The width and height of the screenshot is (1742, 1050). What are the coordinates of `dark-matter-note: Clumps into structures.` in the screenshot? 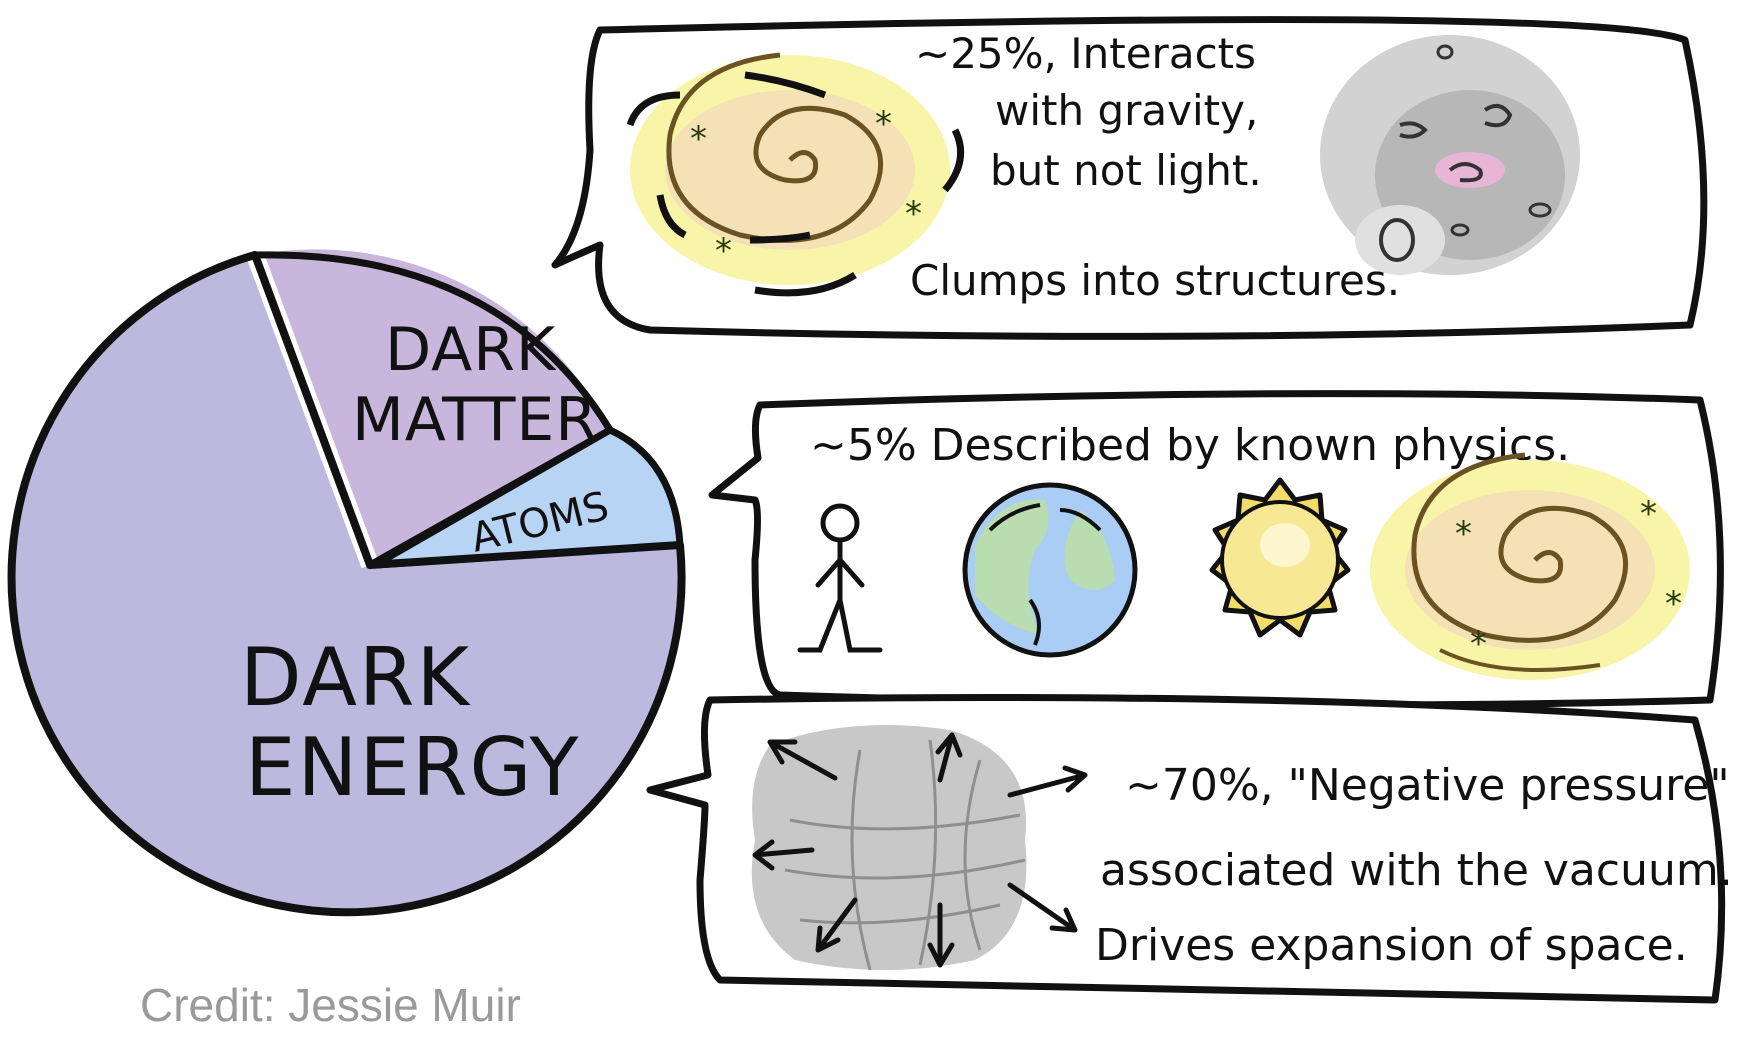 It's located at (1155, 280).